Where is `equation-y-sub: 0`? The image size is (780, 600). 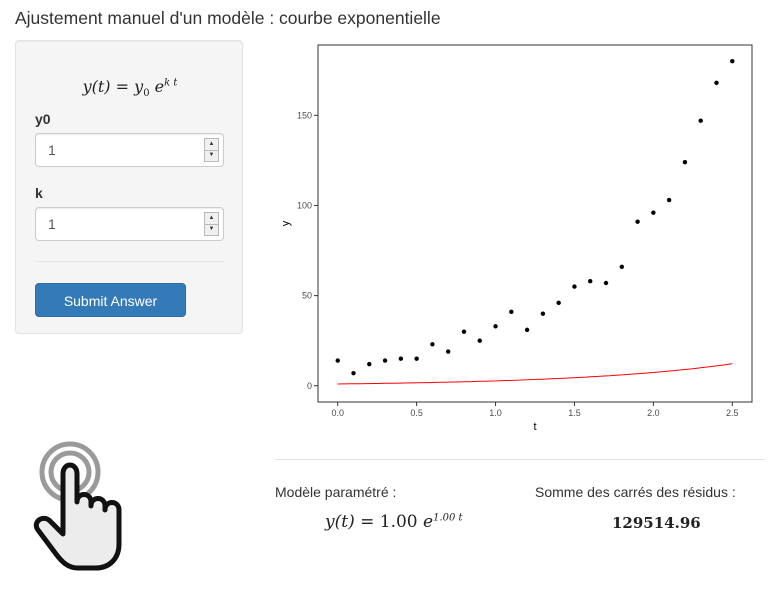 equation-y-sub: 0 is located at coordinates (146, 94).